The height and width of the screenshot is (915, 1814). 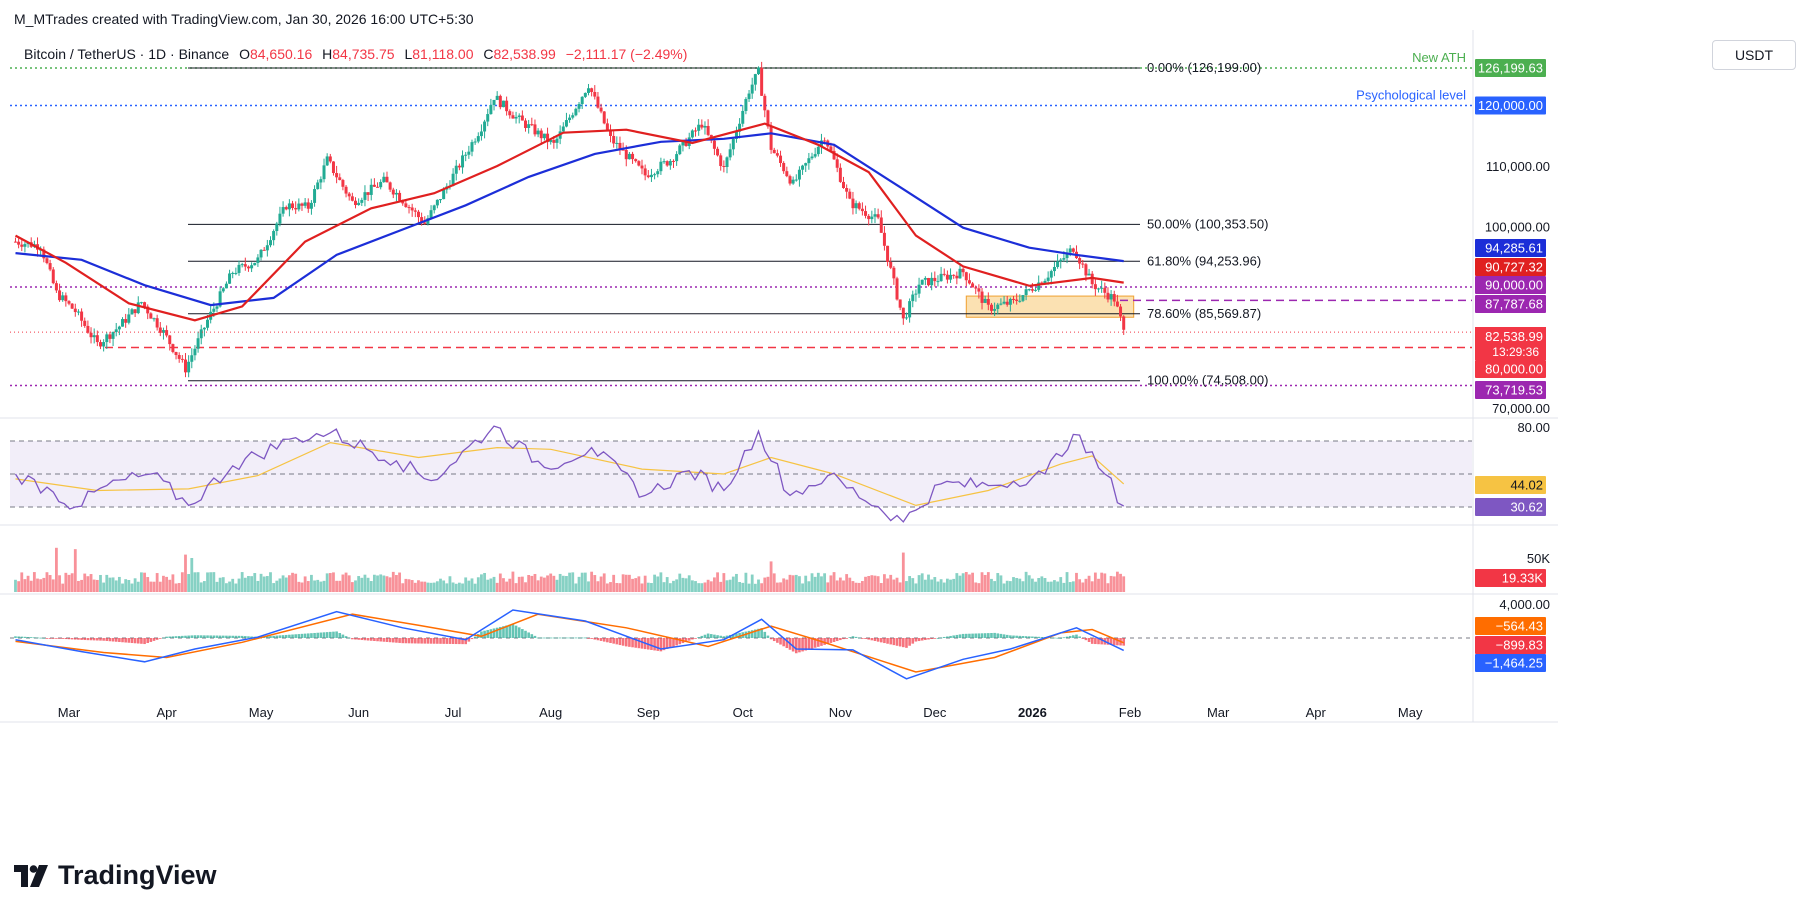 What do you see at coordinates (488, 54) in the screenshot?
I see `close-label: C` at bounding box center [488, 54].